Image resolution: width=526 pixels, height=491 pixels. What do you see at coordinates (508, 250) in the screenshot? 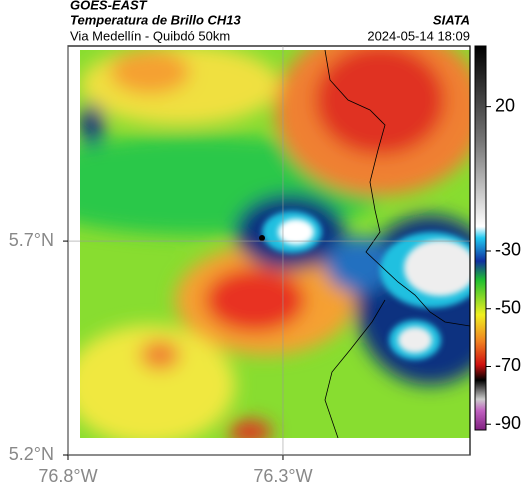
I see `colorbar-label: -30` at bounding box center [508, 250].